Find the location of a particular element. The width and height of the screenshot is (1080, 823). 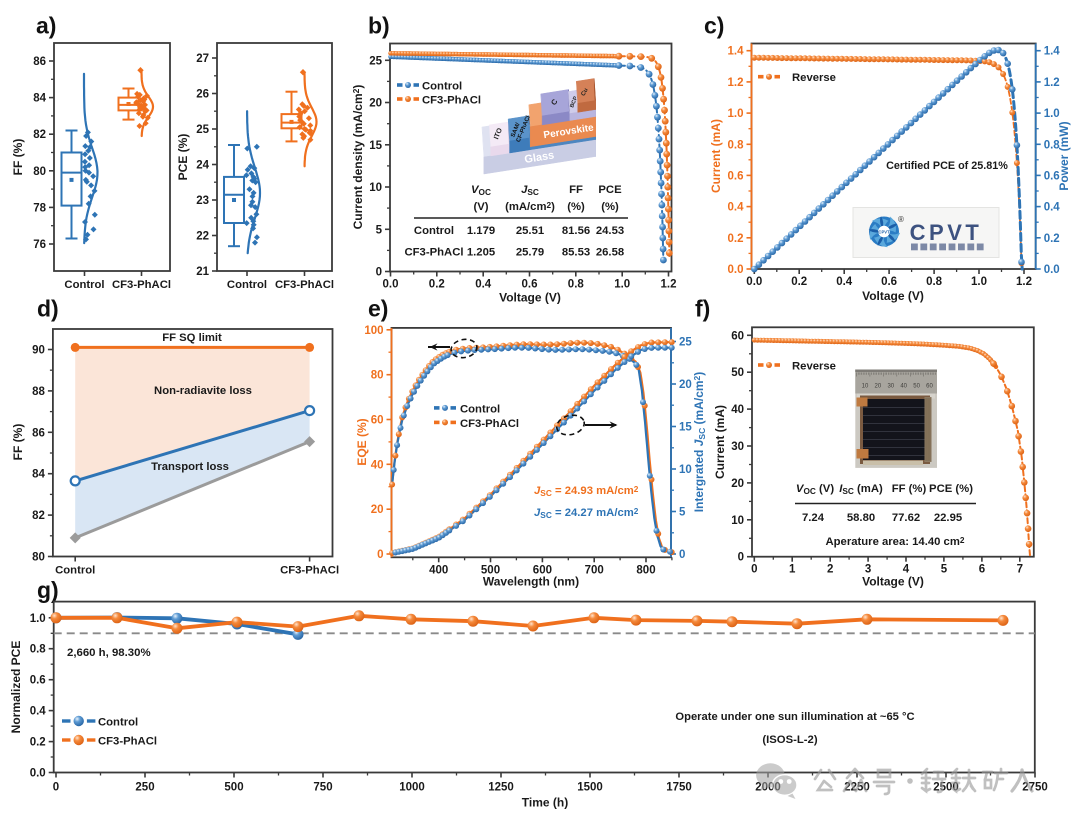

svg-text: Non-radiavite loss is located at coordinates (203, 391).